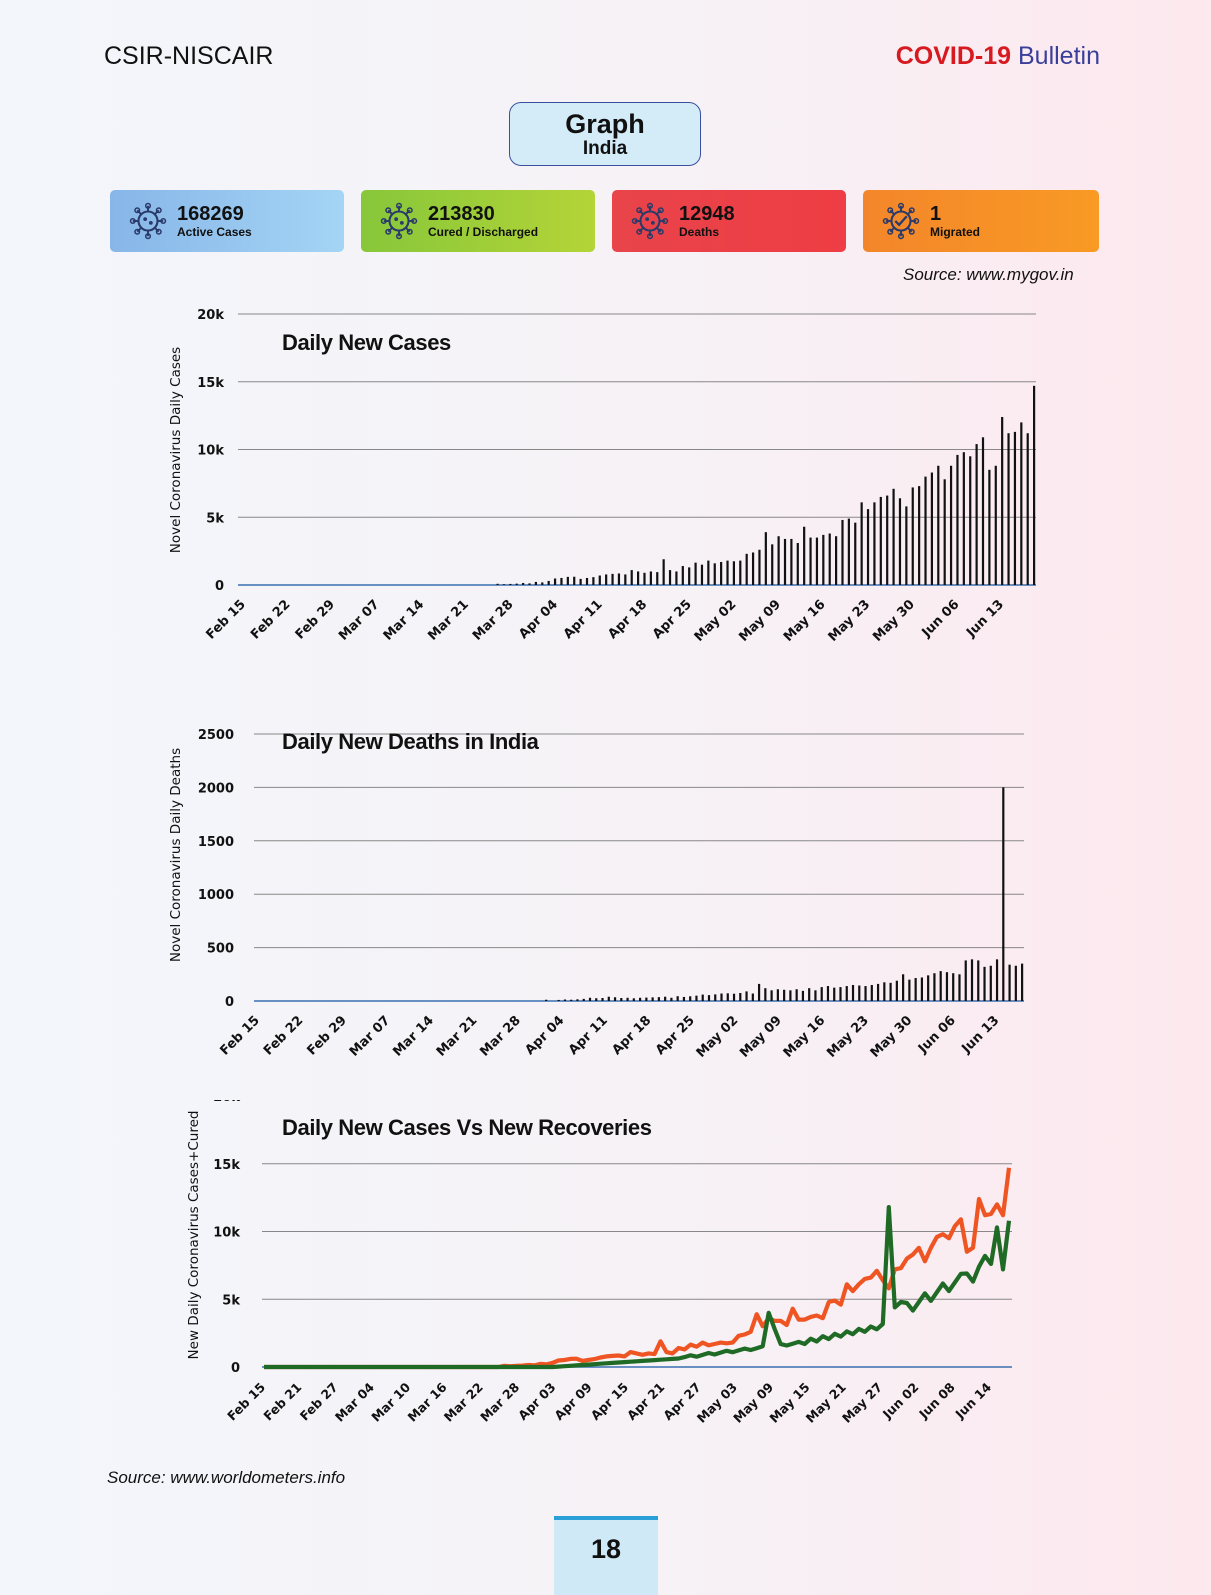  Describe the element at coordinates (631, 1035) in the screenshot. I see `x-tick-label: Apr 18` at that location.